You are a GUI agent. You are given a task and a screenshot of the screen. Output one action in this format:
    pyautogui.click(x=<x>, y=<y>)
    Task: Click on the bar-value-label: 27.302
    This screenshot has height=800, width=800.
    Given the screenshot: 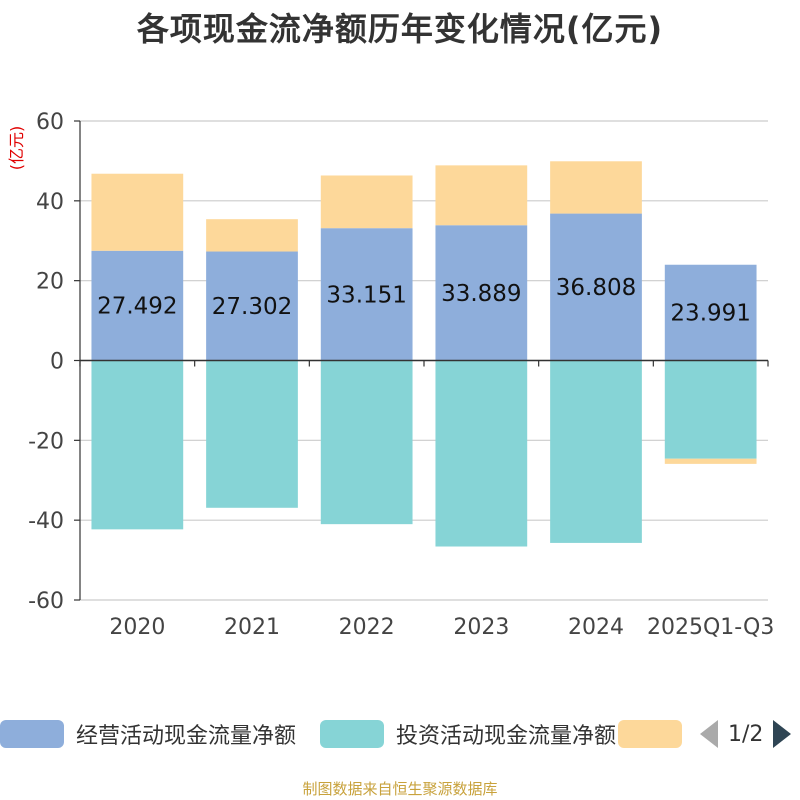 What is the action you would take?
    pyautogui.click(x=252, y=307)
    